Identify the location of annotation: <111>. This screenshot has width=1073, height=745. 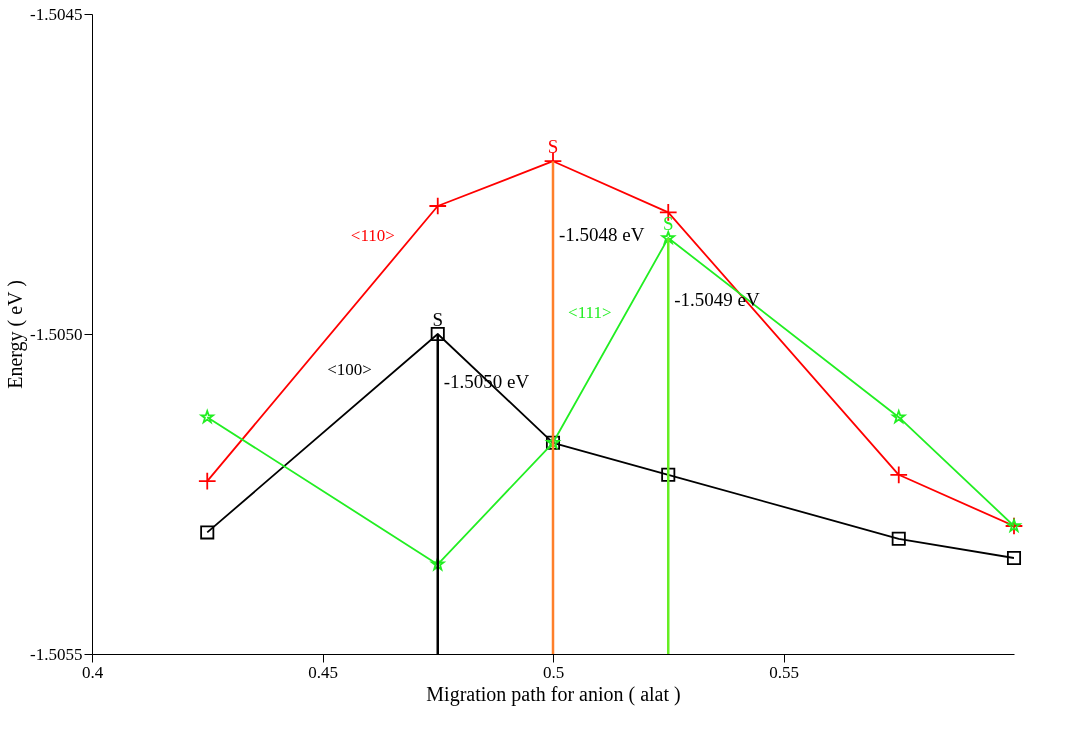
(590, 312).